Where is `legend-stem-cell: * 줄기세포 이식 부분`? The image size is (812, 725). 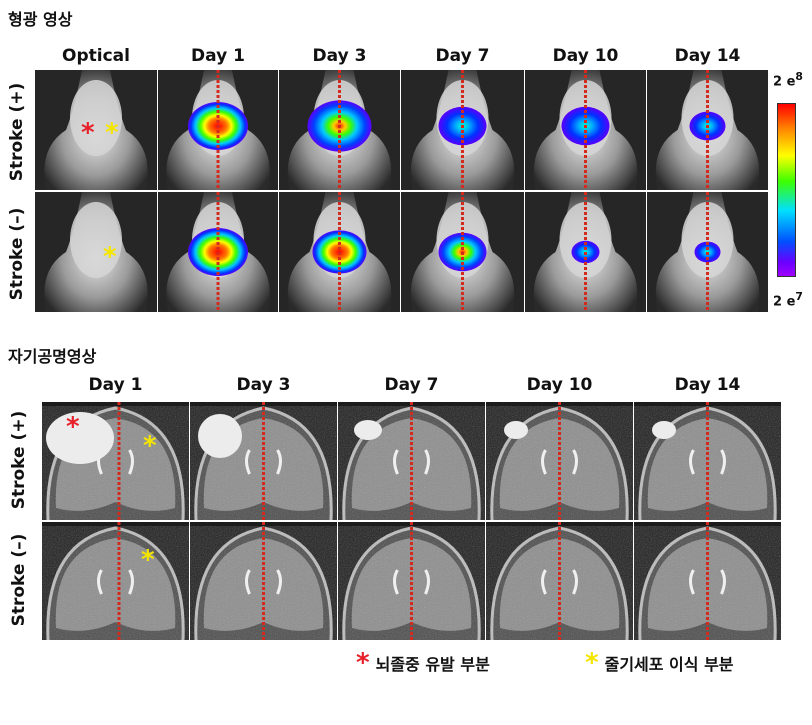
legend-stem-cell: * 줄기세포 이식 부분 is located at coordinates (659, 663).